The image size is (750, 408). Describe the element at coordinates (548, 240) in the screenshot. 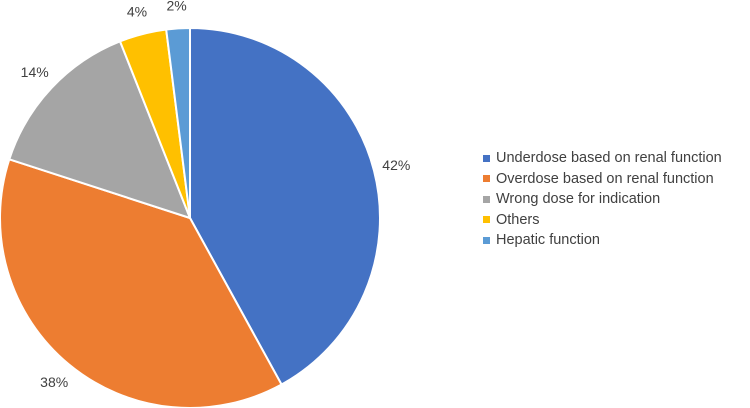

I see `legend-label: Hepatic function` at that location.